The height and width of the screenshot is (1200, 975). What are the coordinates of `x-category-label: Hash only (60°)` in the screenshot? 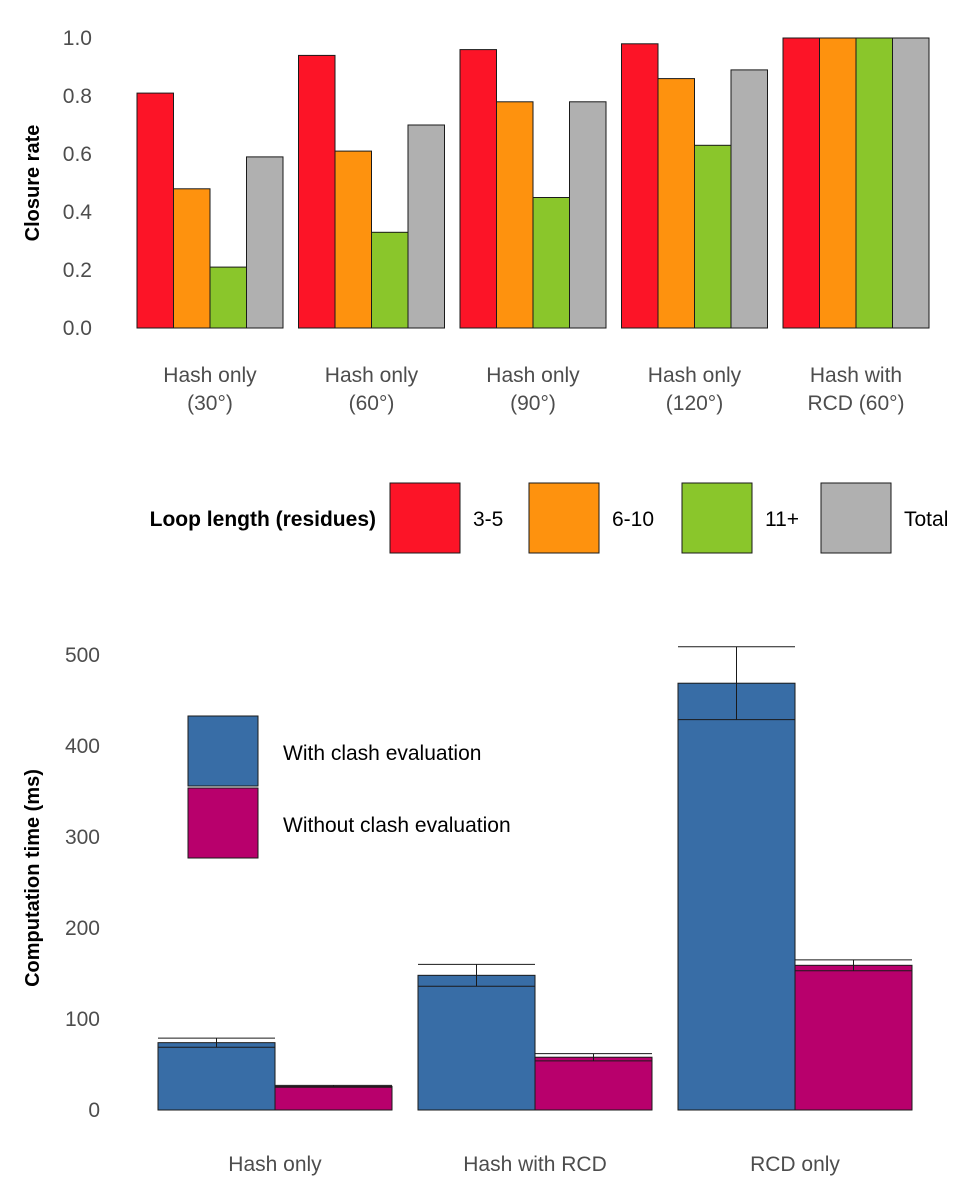 It's located at (372, 389).